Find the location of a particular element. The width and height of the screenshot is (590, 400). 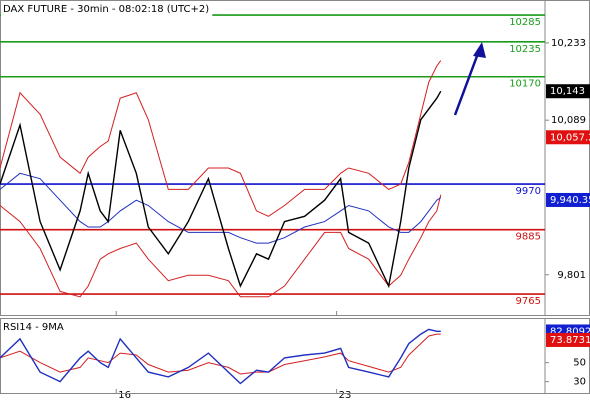

x-tick-label: 23 is located at coordinates (345, 395).